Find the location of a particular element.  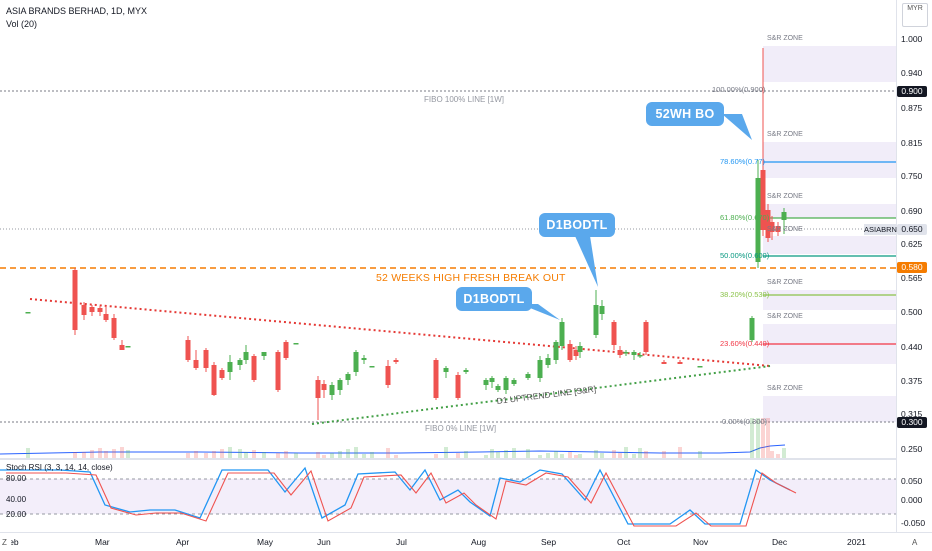

price-tick: 0.315 is located at coordinates (912, 414).